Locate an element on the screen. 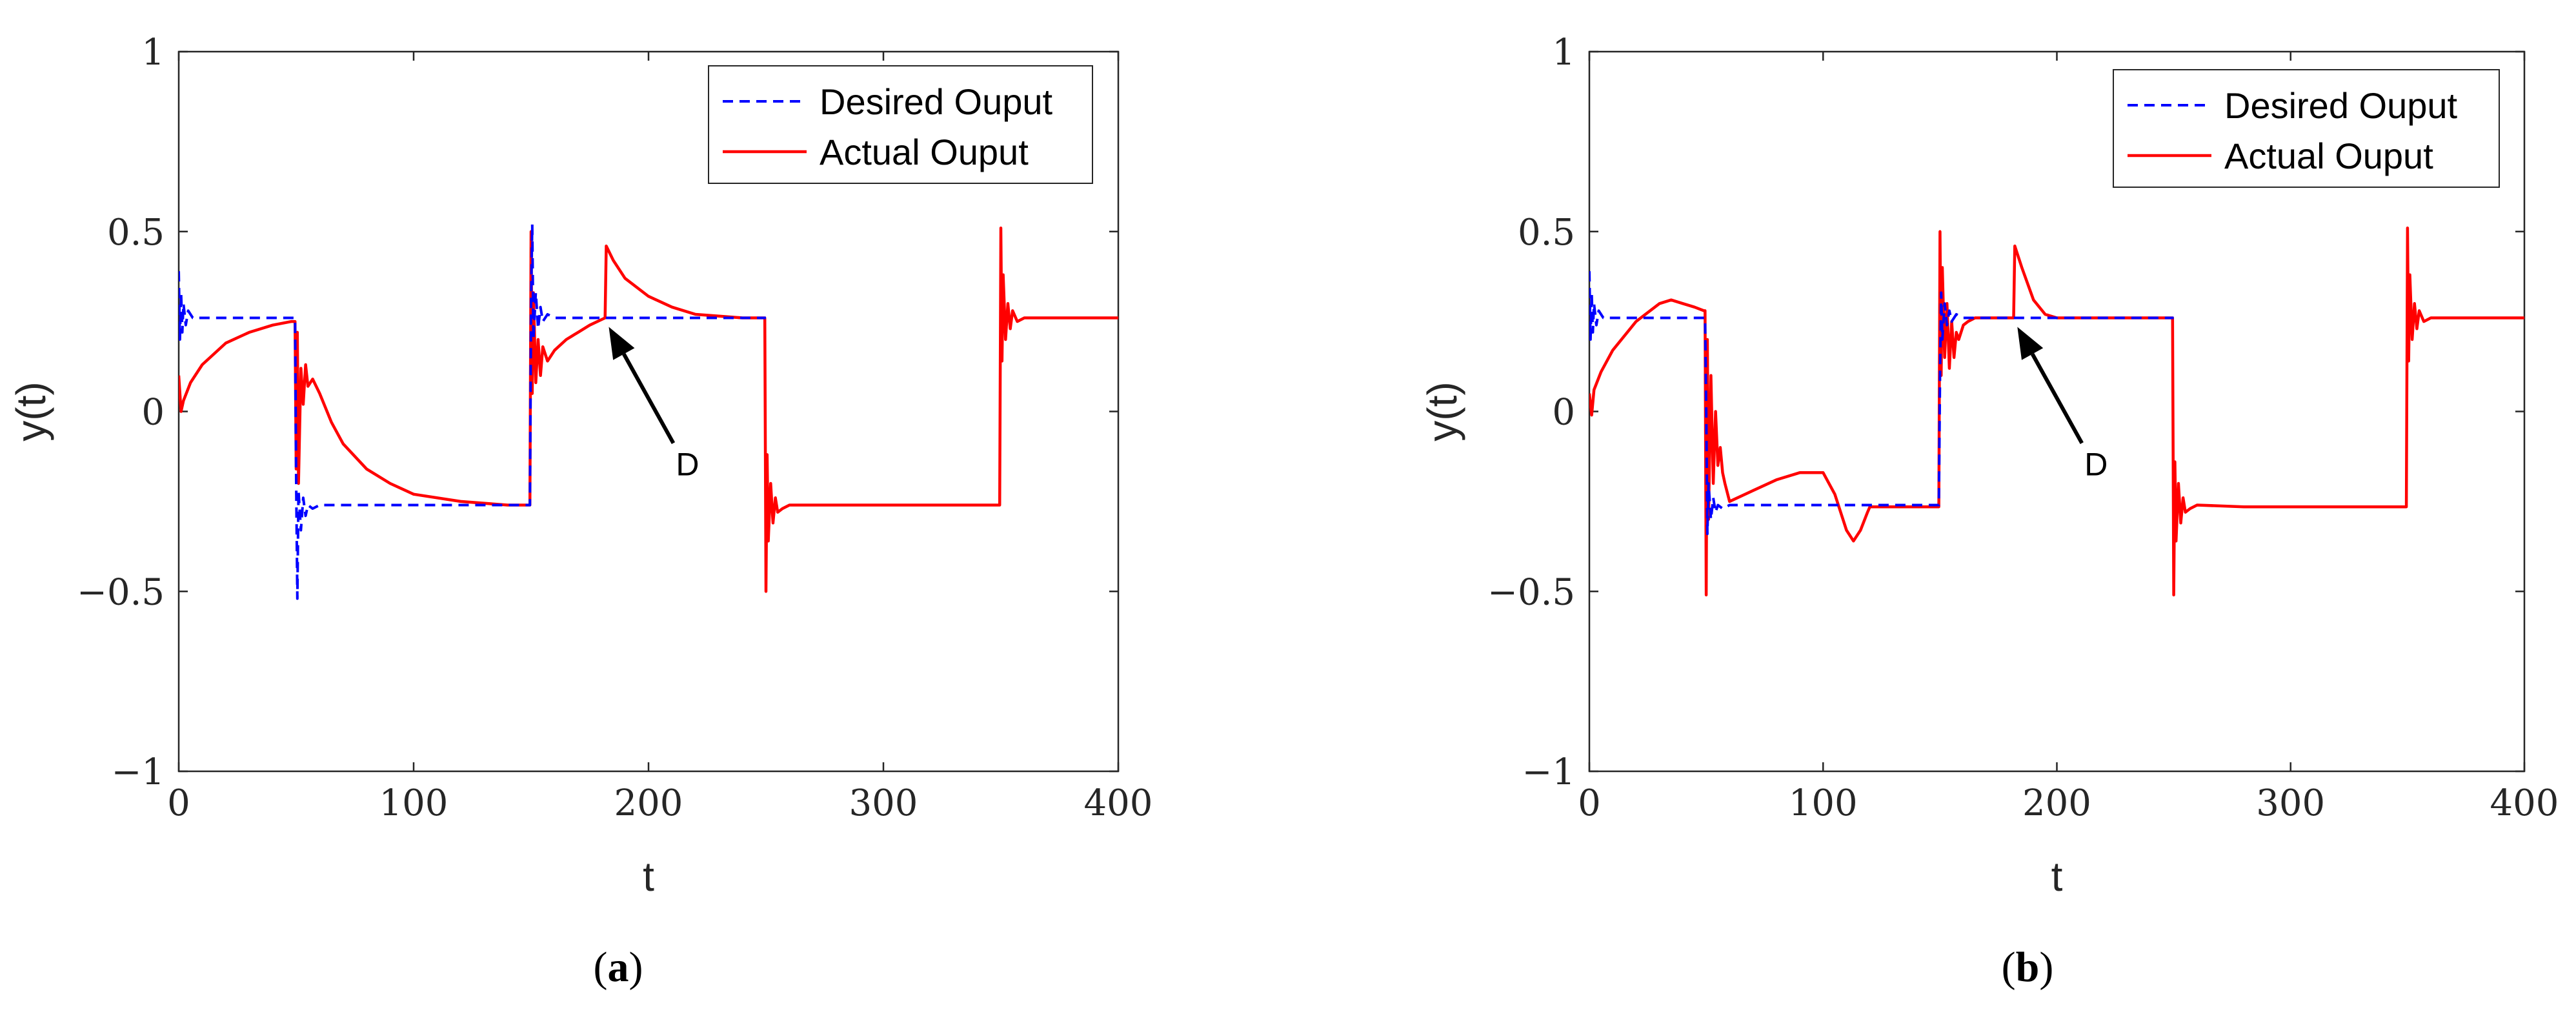  caption-letter: b is located at coordinates (2028, 967).